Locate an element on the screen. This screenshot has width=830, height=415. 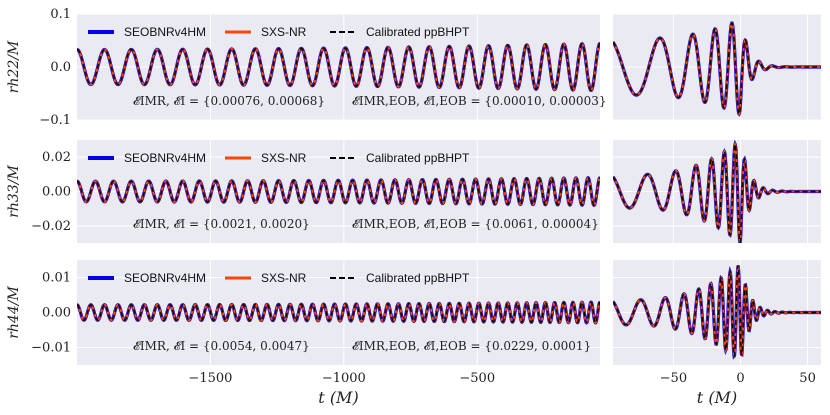
y-axis-label: rh44/M is located at coordinates (14, 312).